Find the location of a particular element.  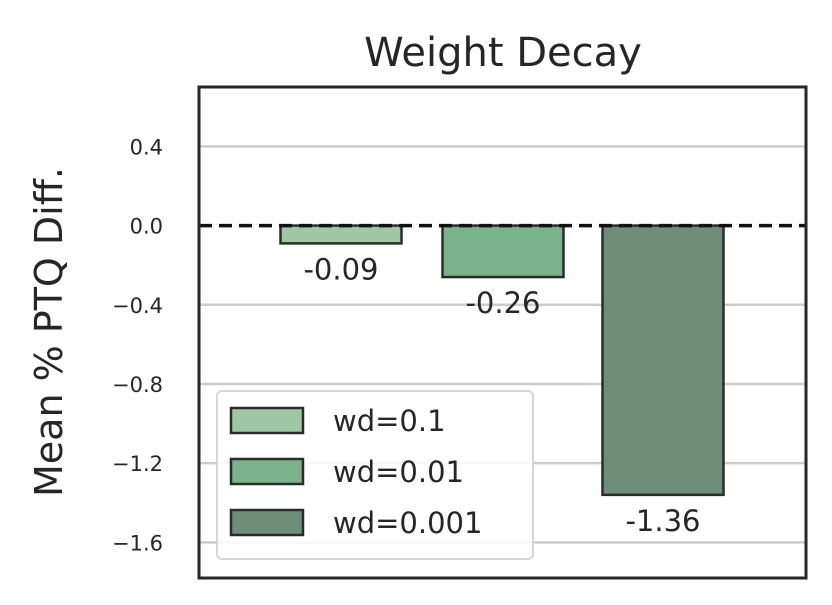

legend-label: wd=0.1 is located at coordinates (389, 421).